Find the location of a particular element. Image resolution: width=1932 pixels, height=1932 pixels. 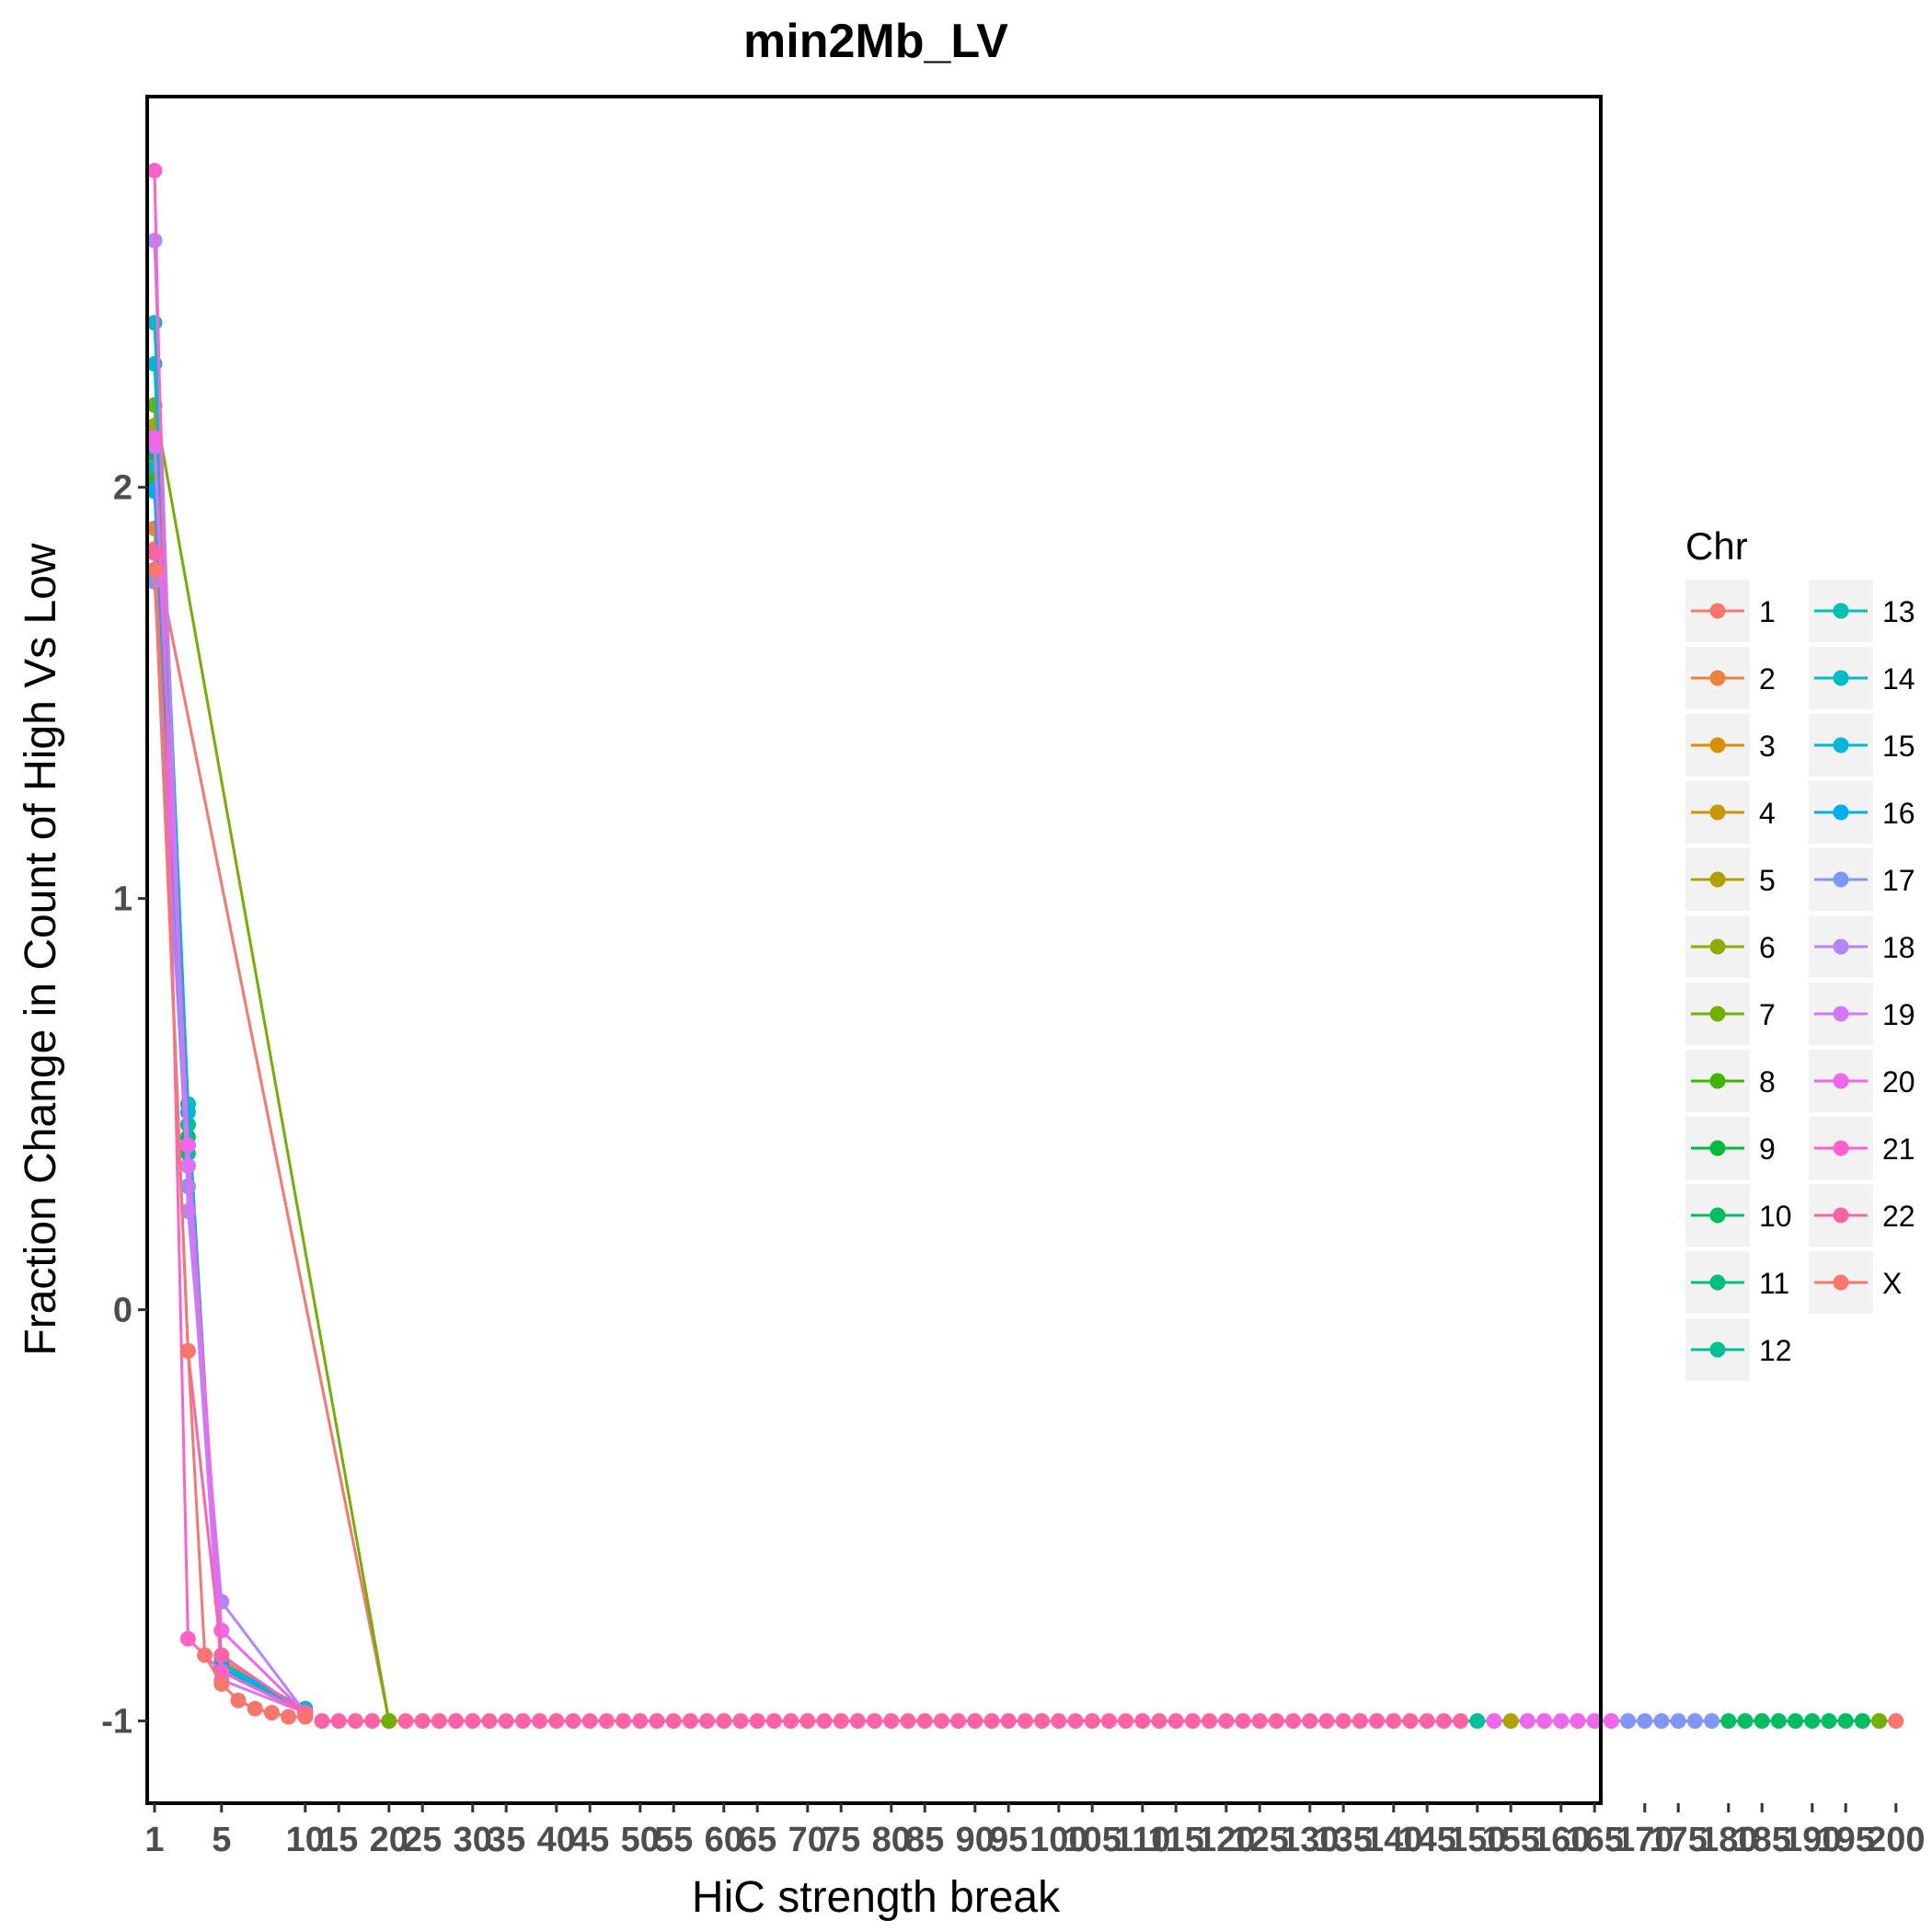

legend-item-chr-11: 11 is located at coordinates (1737, 1282).